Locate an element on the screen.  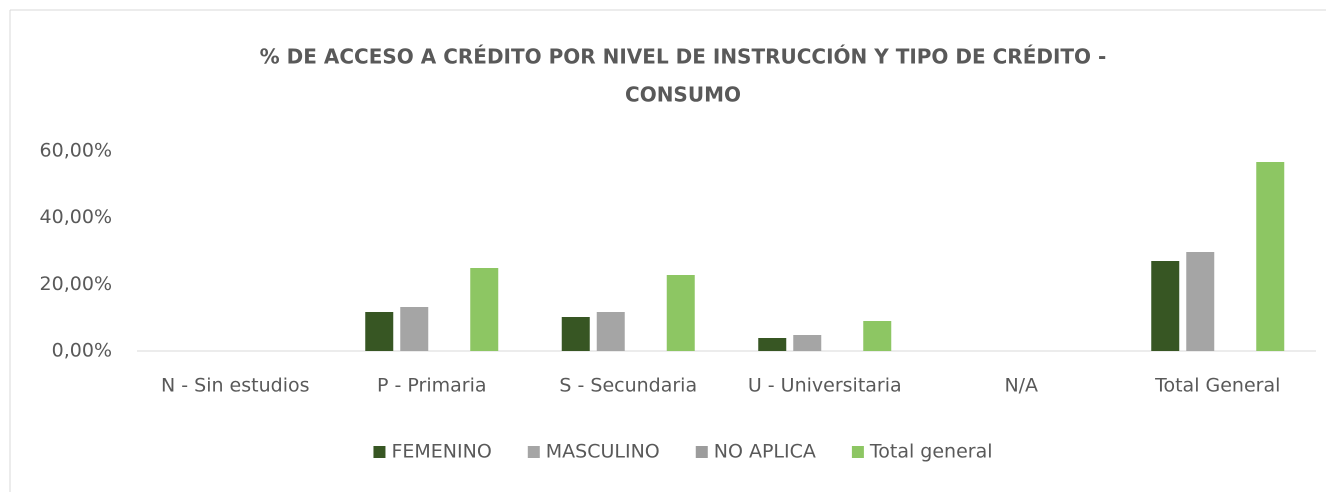
legend-label: MASCULINO is located at coordinates (603, 452).